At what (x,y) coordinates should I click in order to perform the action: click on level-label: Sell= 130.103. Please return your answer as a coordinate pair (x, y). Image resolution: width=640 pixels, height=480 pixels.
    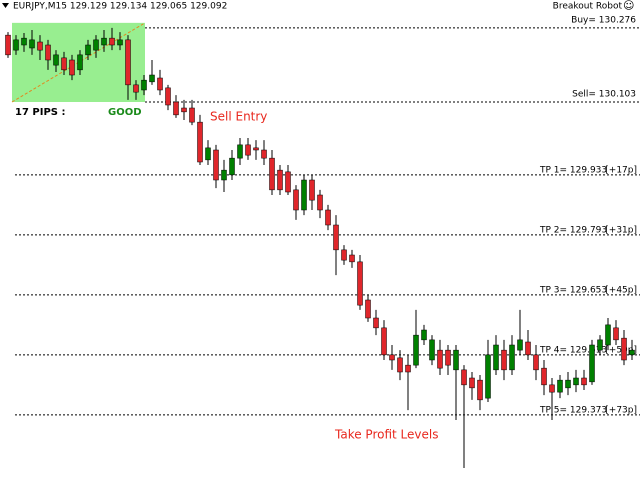
    Looking at the image, I should click on (604, 95).